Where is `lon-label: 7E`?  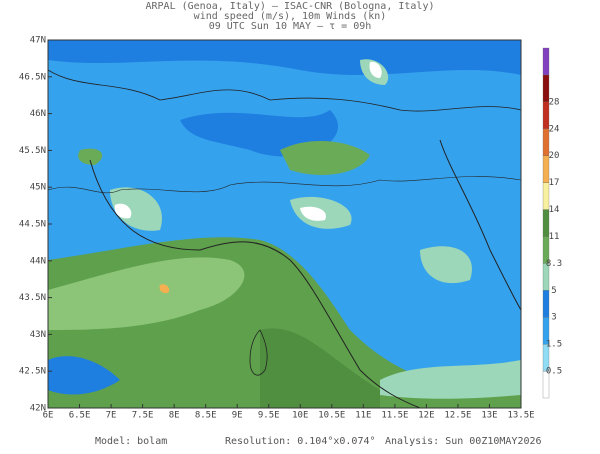 lon-label: 7E is located at coordinates (111, 416).